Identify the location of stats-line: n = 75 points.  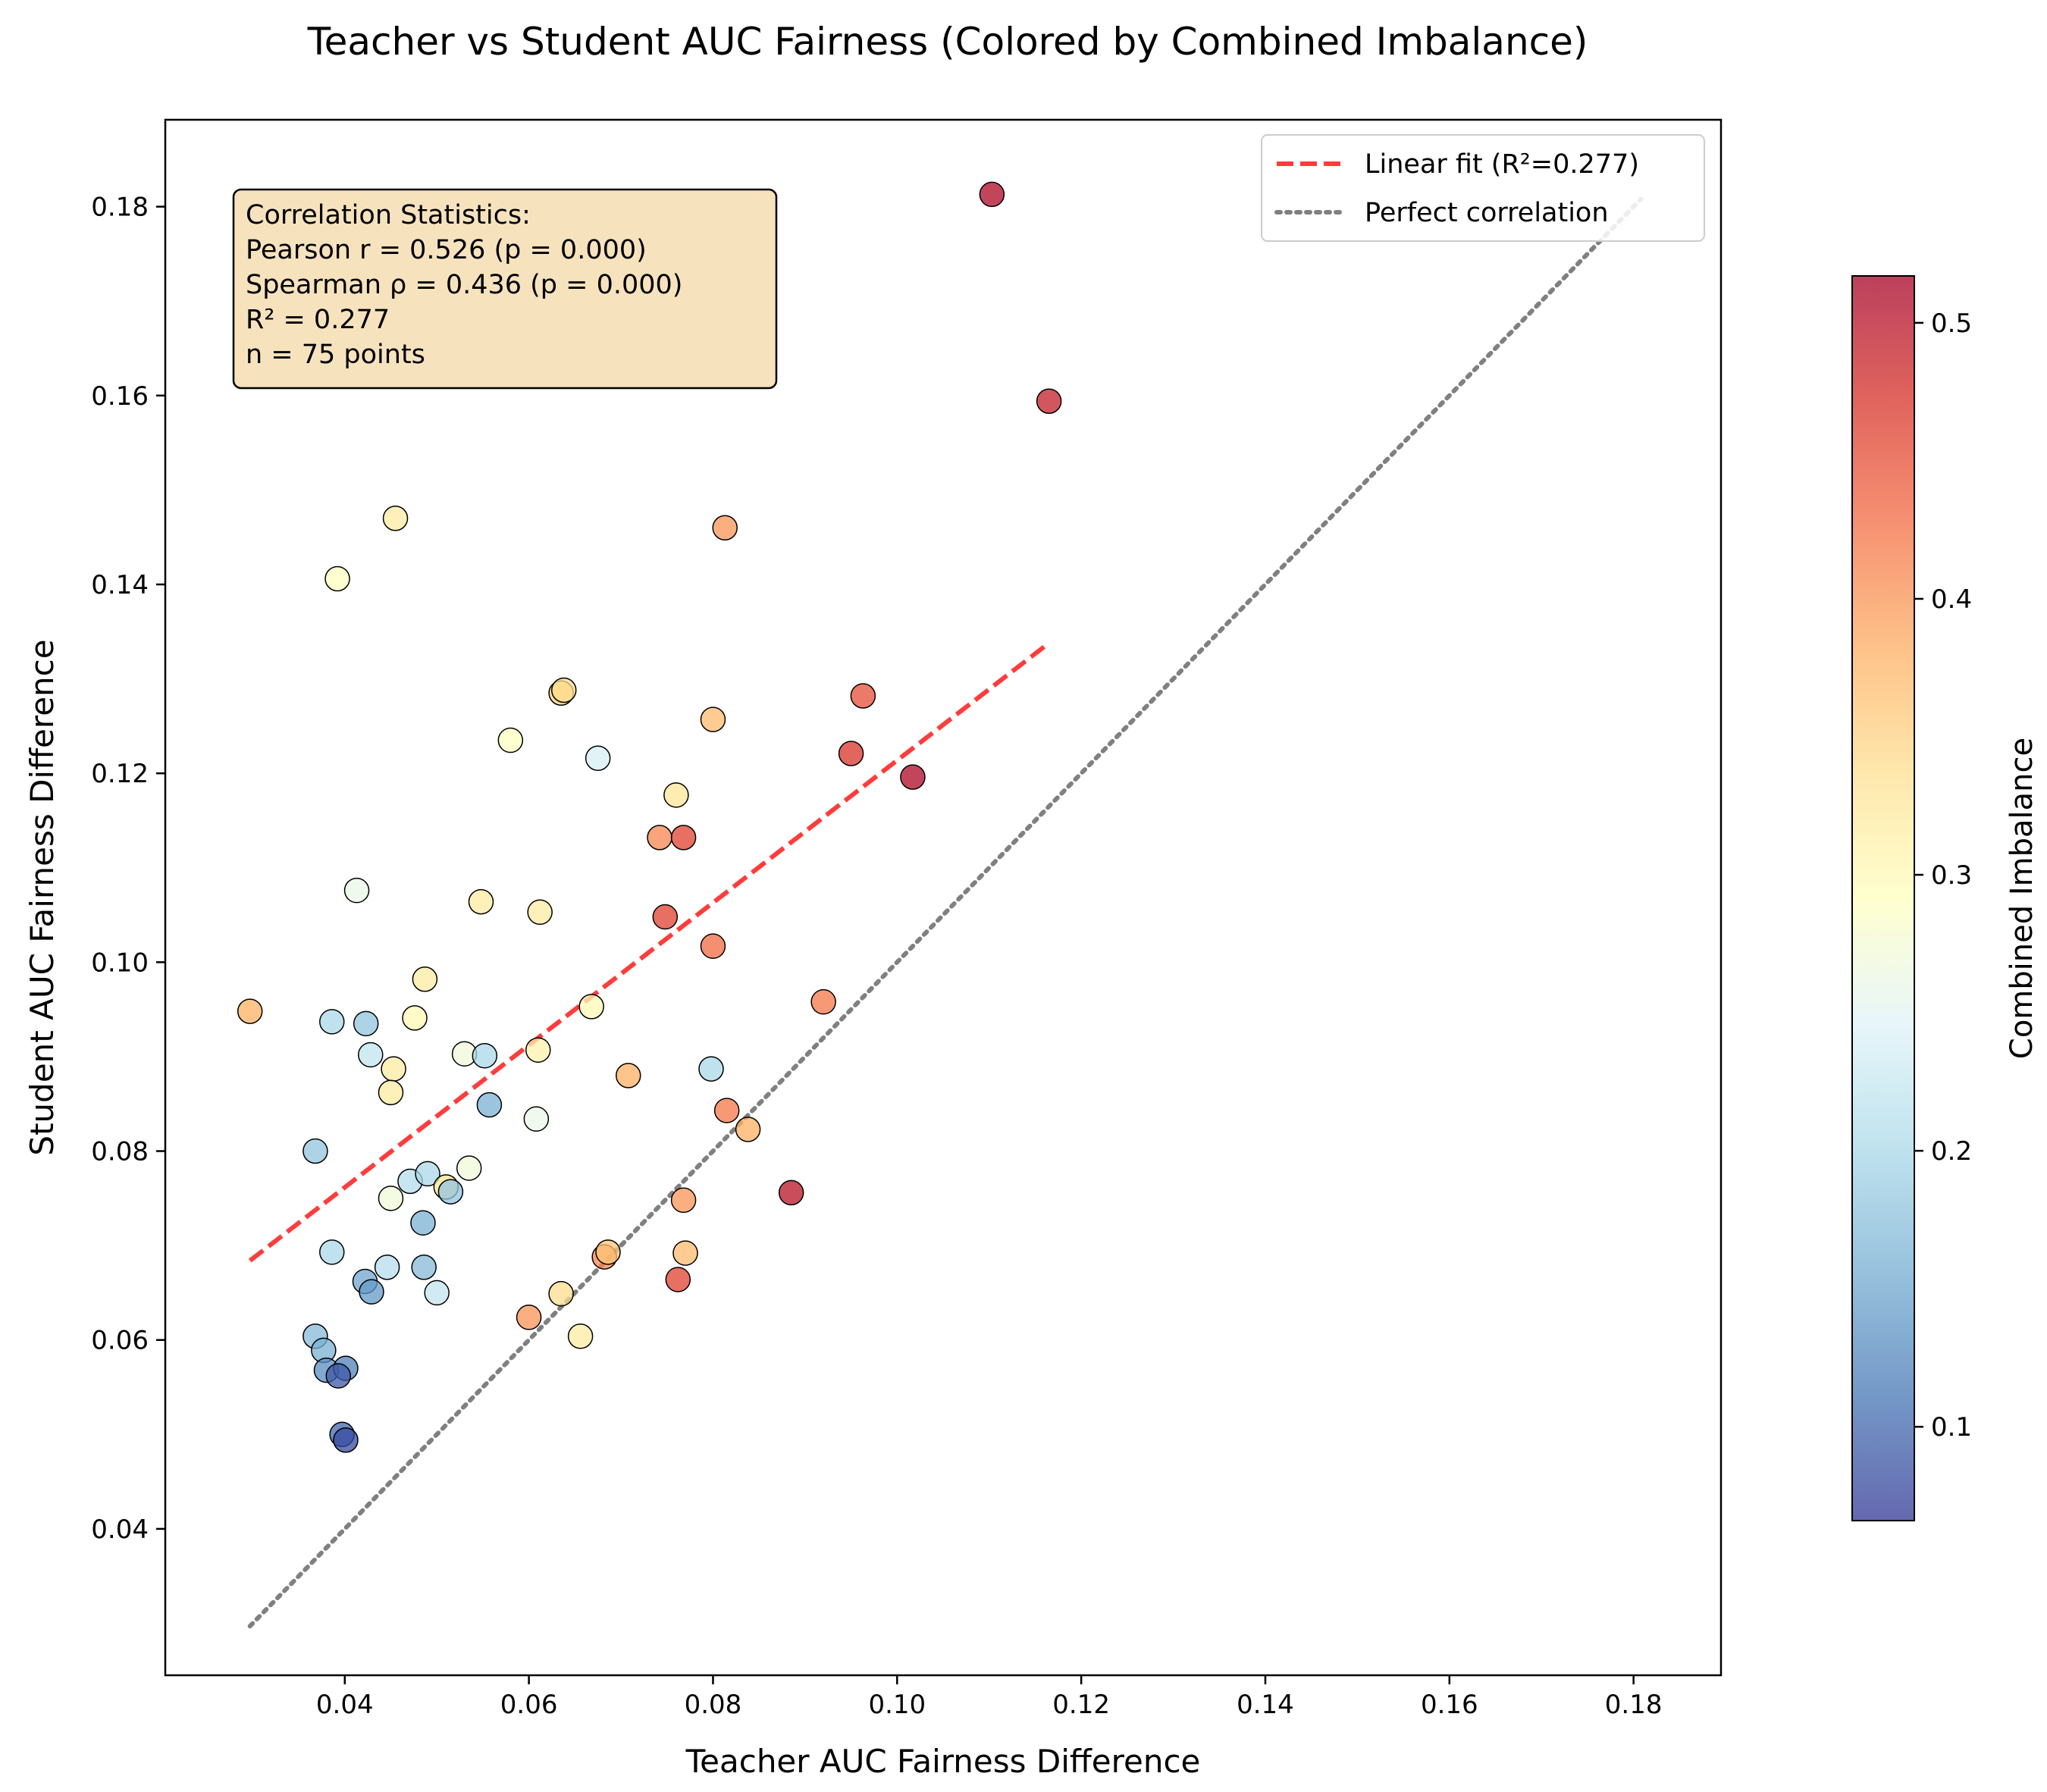
(335, 355).